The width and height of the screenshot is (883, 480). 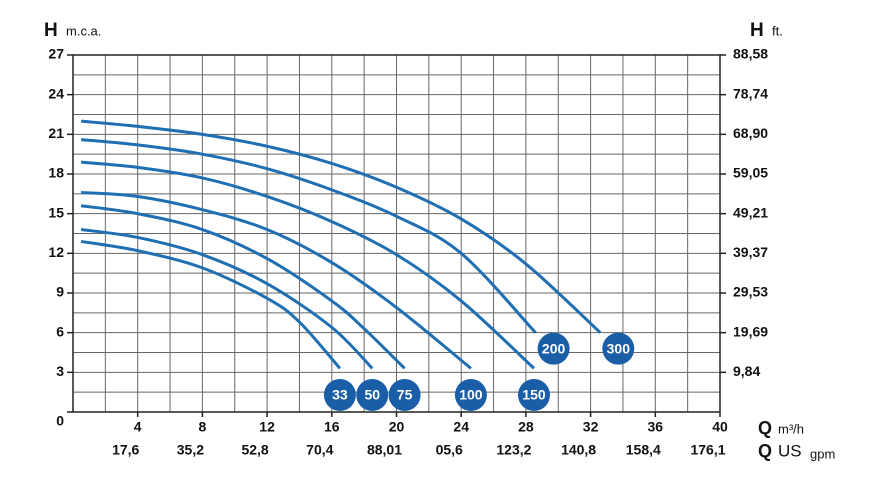 I want to click on x-tick-label: 36, so click(x=656, y=427).